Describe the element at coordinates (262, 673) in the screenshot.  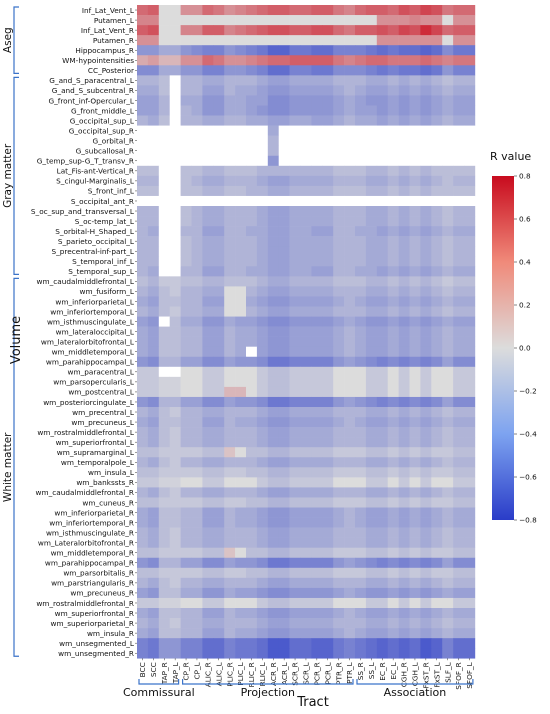
I see `column-label: RLIC_L` at that location.